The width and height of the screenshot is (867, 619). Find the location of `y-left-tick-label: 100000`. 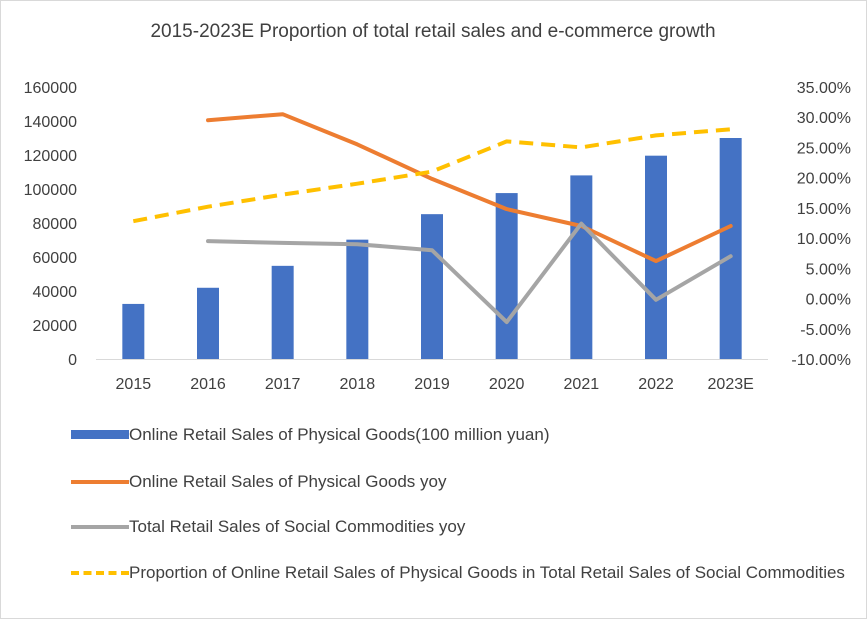

y-left-tick-label: 100000 is located at coordinates (50, 190).